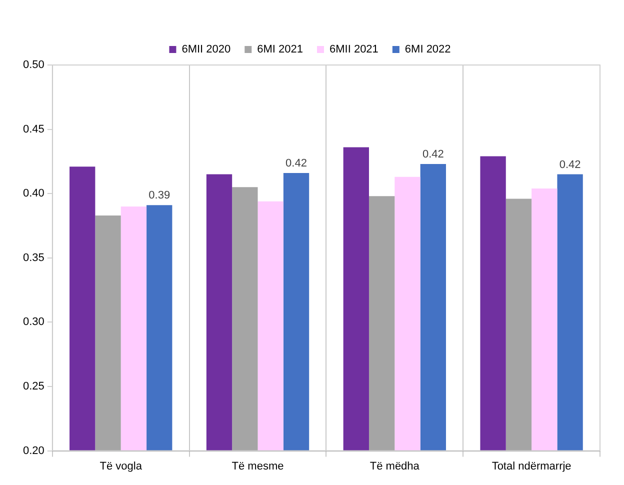 The image size is (624, 485). I want to click on legend-label: 6MI 2022, so click(427, 50).